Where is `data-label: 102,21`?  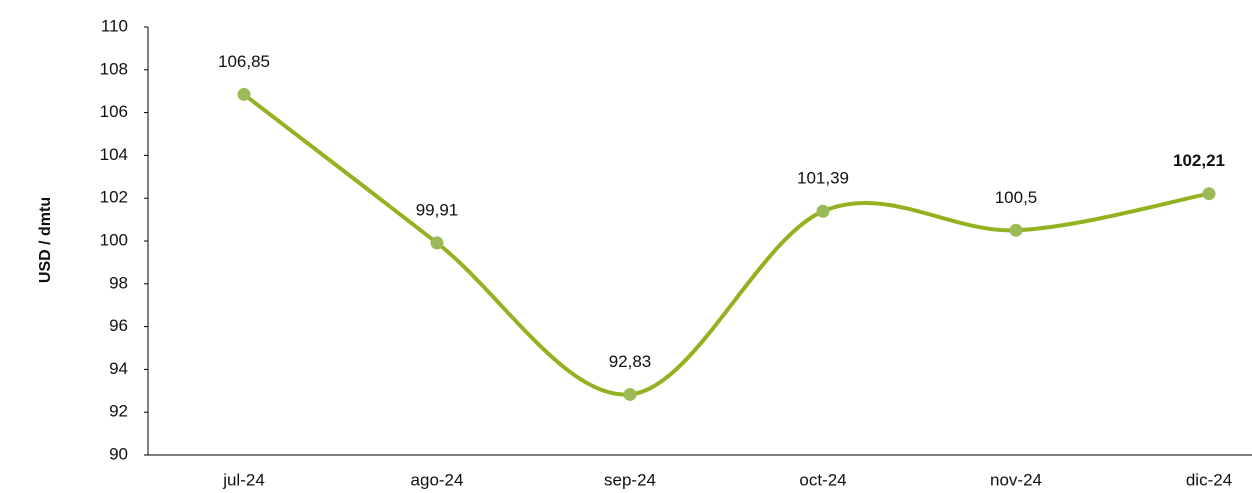
data-label: 102,21 is located at coordinates (1199, 160).